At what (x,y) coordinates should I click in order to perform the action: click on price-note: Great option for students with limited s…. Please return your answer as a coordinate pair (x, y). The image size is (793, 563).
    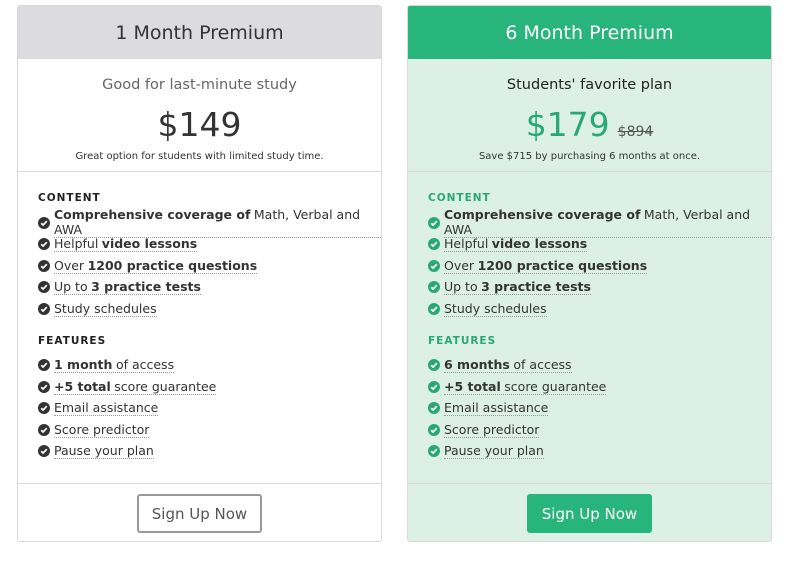
    Looking at the image, I should click on (199, 156).